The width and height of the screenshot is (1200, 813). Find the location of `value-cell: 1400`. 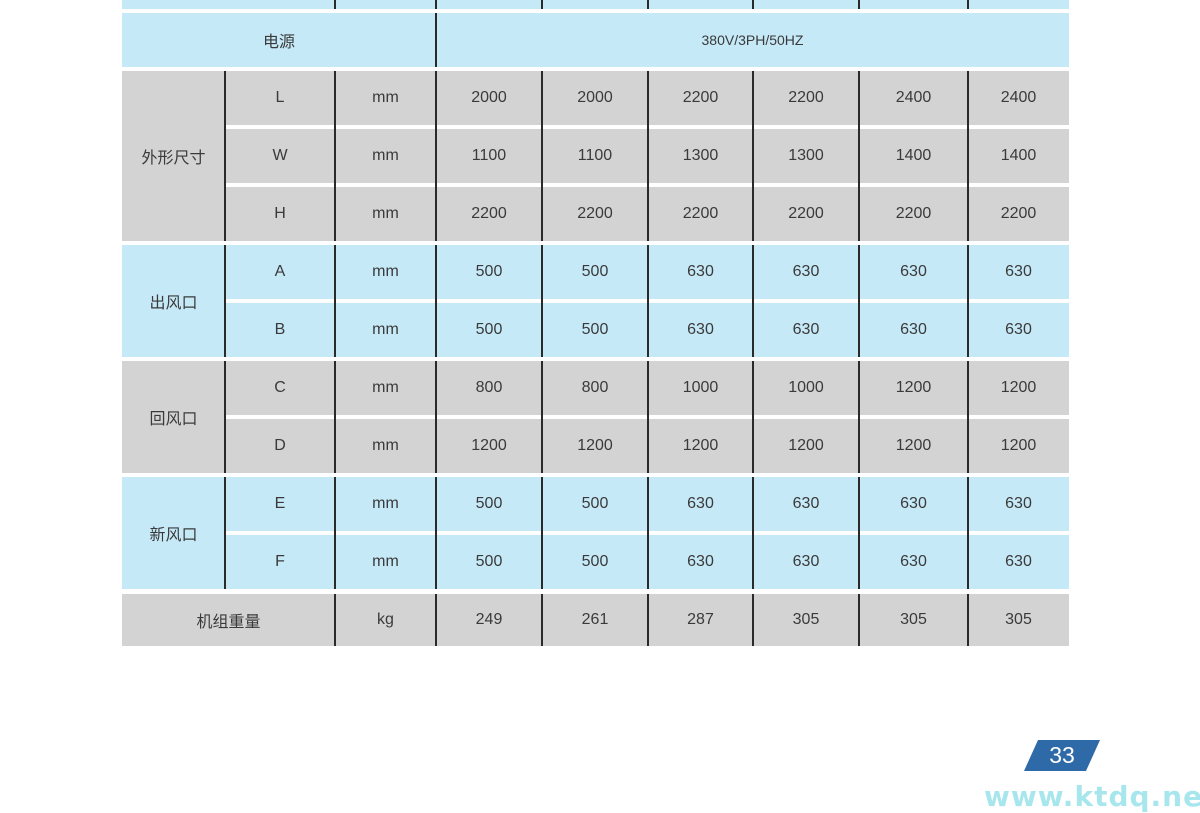

value-cell: 1400 is located at coordinates (1018, 156).